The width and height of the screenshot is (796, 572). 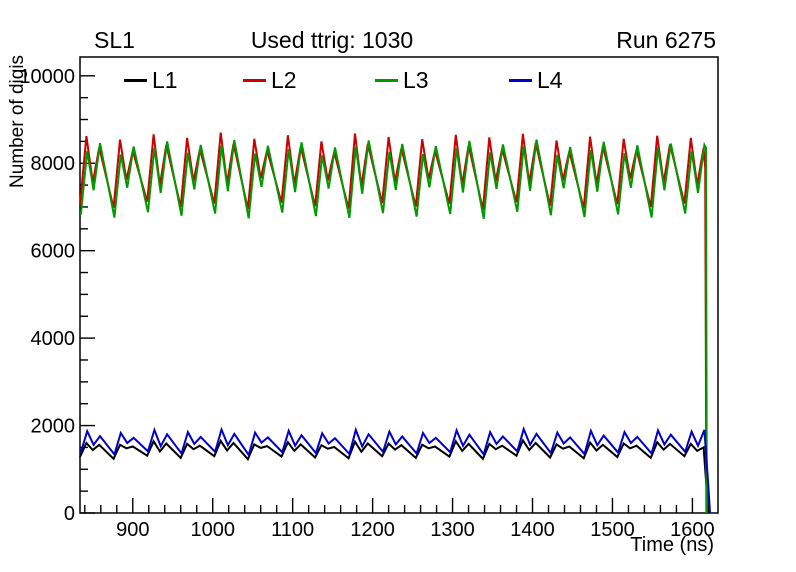 I want to click on x-tick-label: 1100, so click(x=292, y=530).